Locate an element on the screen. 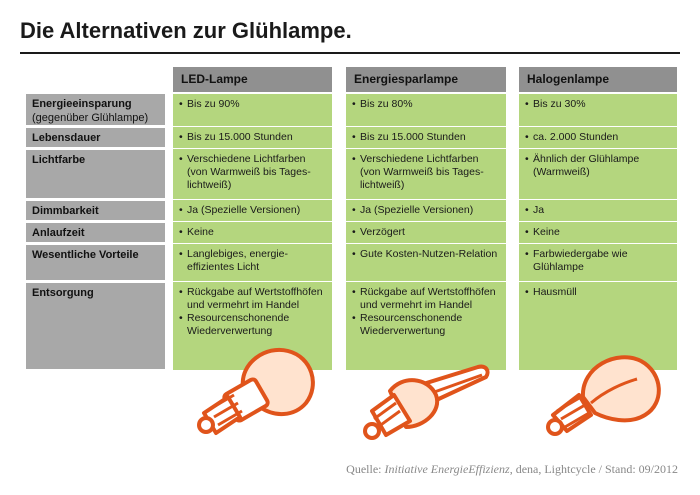  cell-esl-lebensdauer: Bis zu 15.000 Stunden is located at coordinates (424, 137).